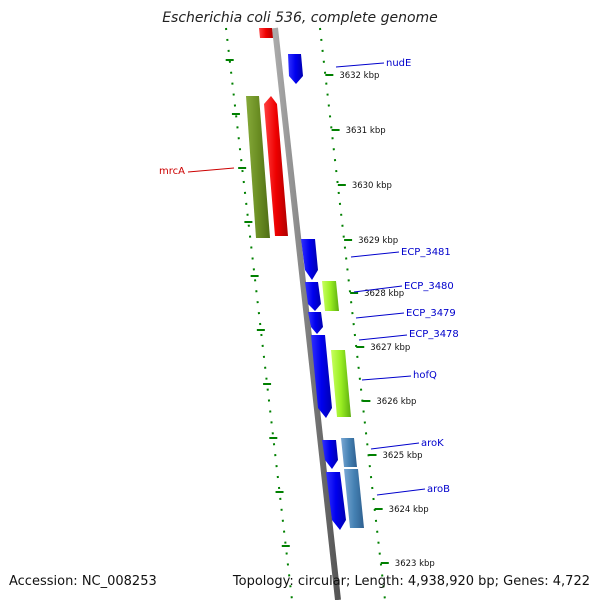  What do you see at coordinates (258, 167) in the screenshot?
I see `gene-arrow-olive` at bounding box center [258, 167].